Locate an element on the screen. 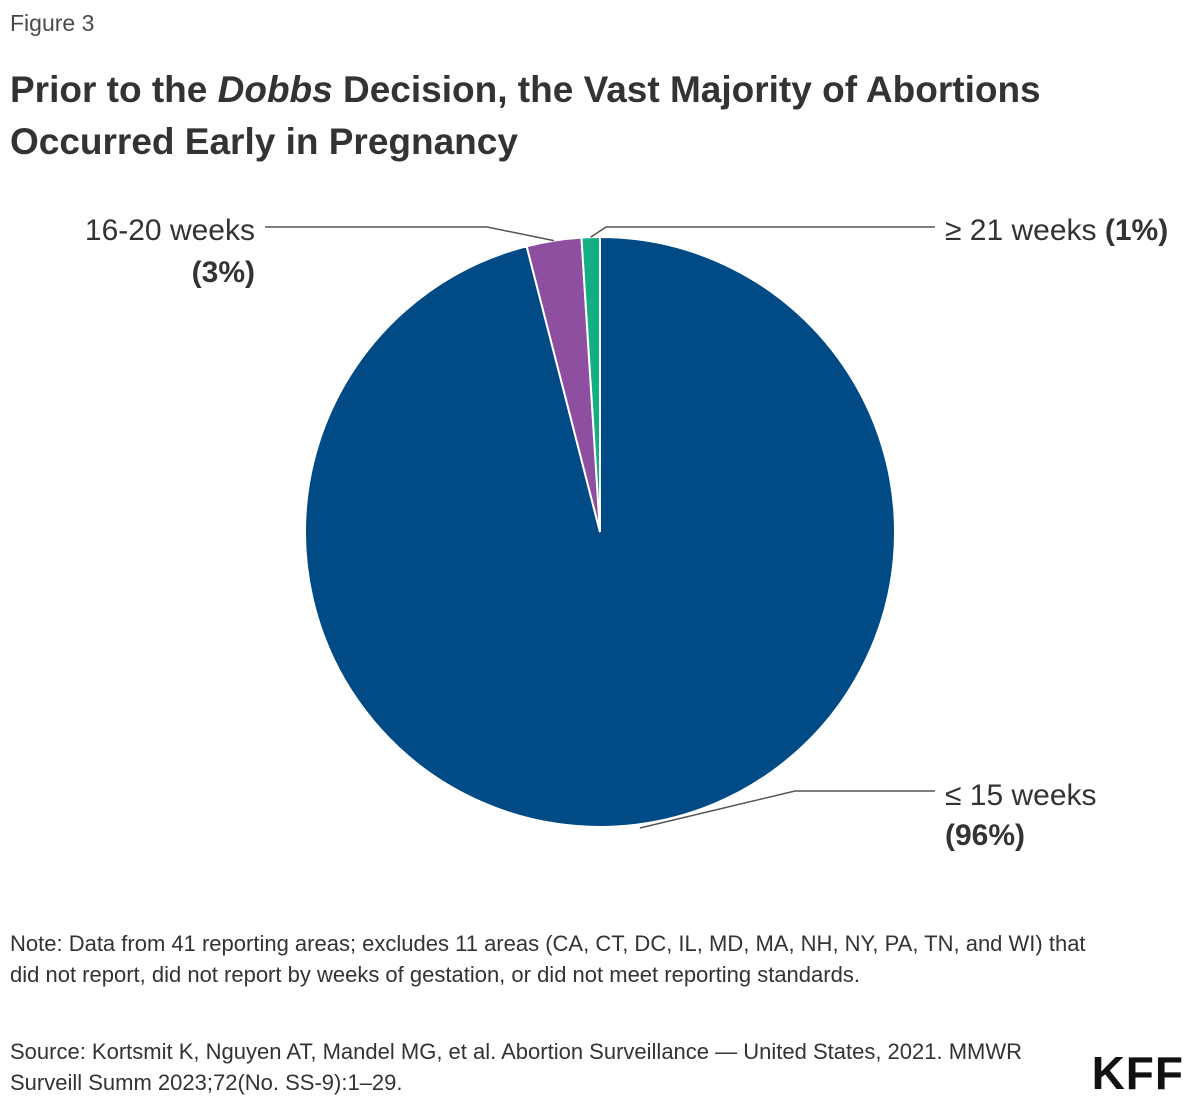 This screenshot has width=1200, height=1110. slice-value-0: (96%) is located at coordinates (985, 835).